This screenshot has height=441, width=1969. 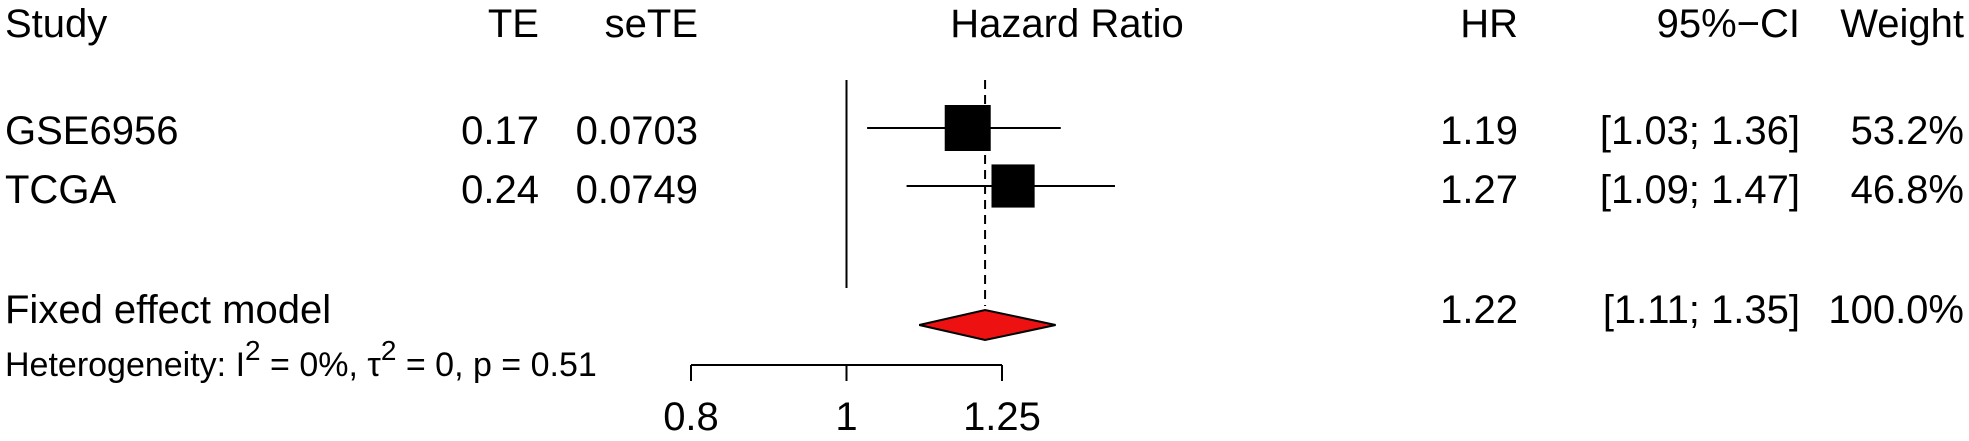 I want to click on header-te: TE, so click(x=513, y=24).